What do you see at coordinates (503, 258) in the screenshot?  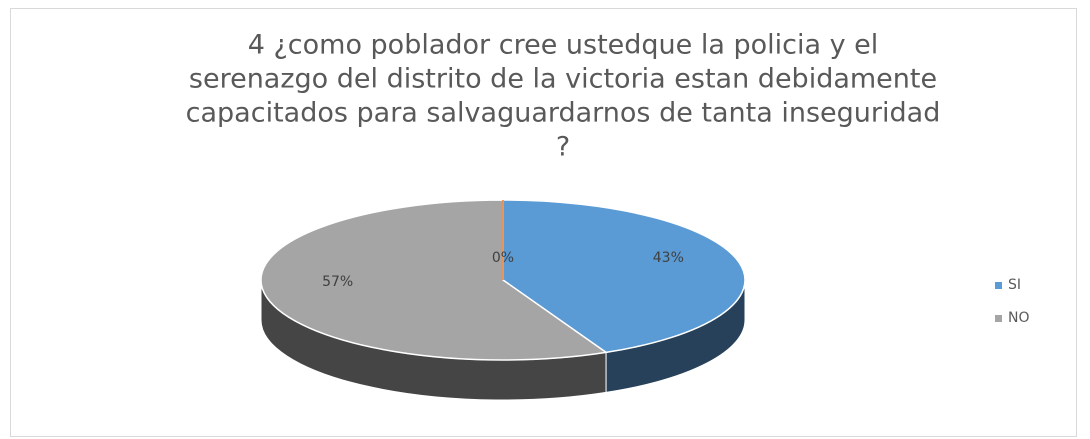 I see `data-label: 0%` at bounding box center [503, 258].